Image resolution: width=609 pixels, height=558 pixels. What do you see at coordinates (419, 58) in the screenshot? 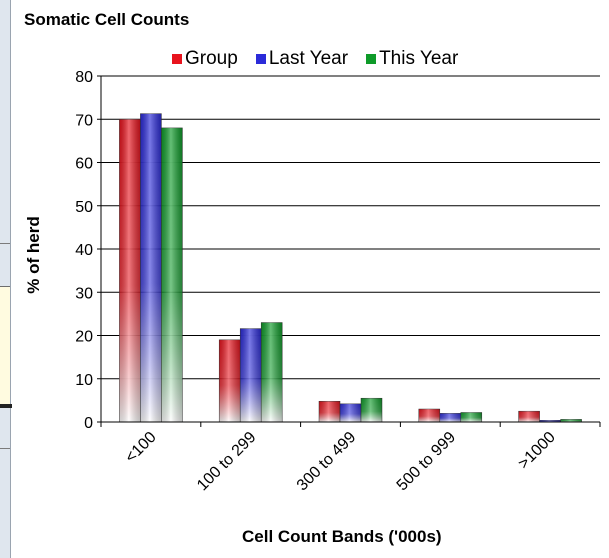
I see `legend-label: This Year` at bounding box center [419, 58].